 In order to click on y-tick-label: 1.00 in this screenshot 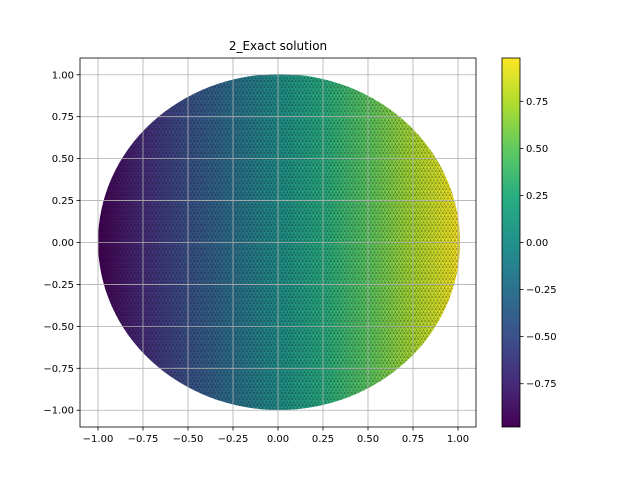, I will do `click(63, 75)`.